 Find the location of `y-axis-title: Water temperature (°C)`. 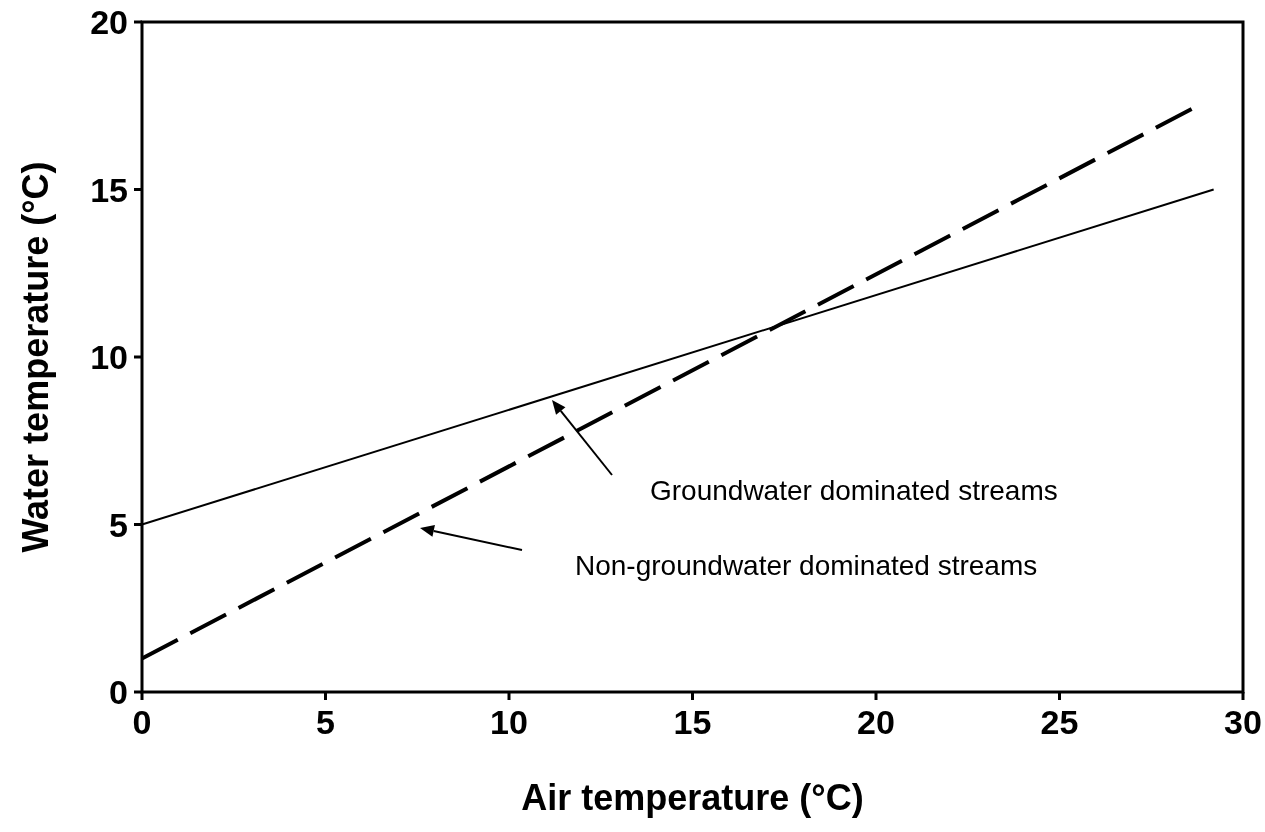

y-axis-title: Water temperature (°C) is located at coordinates (35, 357).